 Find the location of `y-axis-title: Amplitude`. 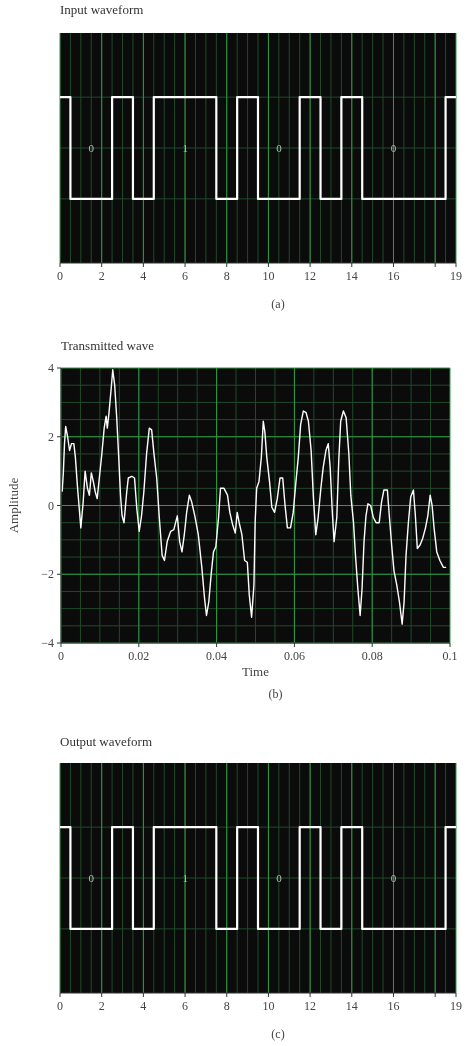

y-axis-title: Amplitude is located at coordinates (13, 505).